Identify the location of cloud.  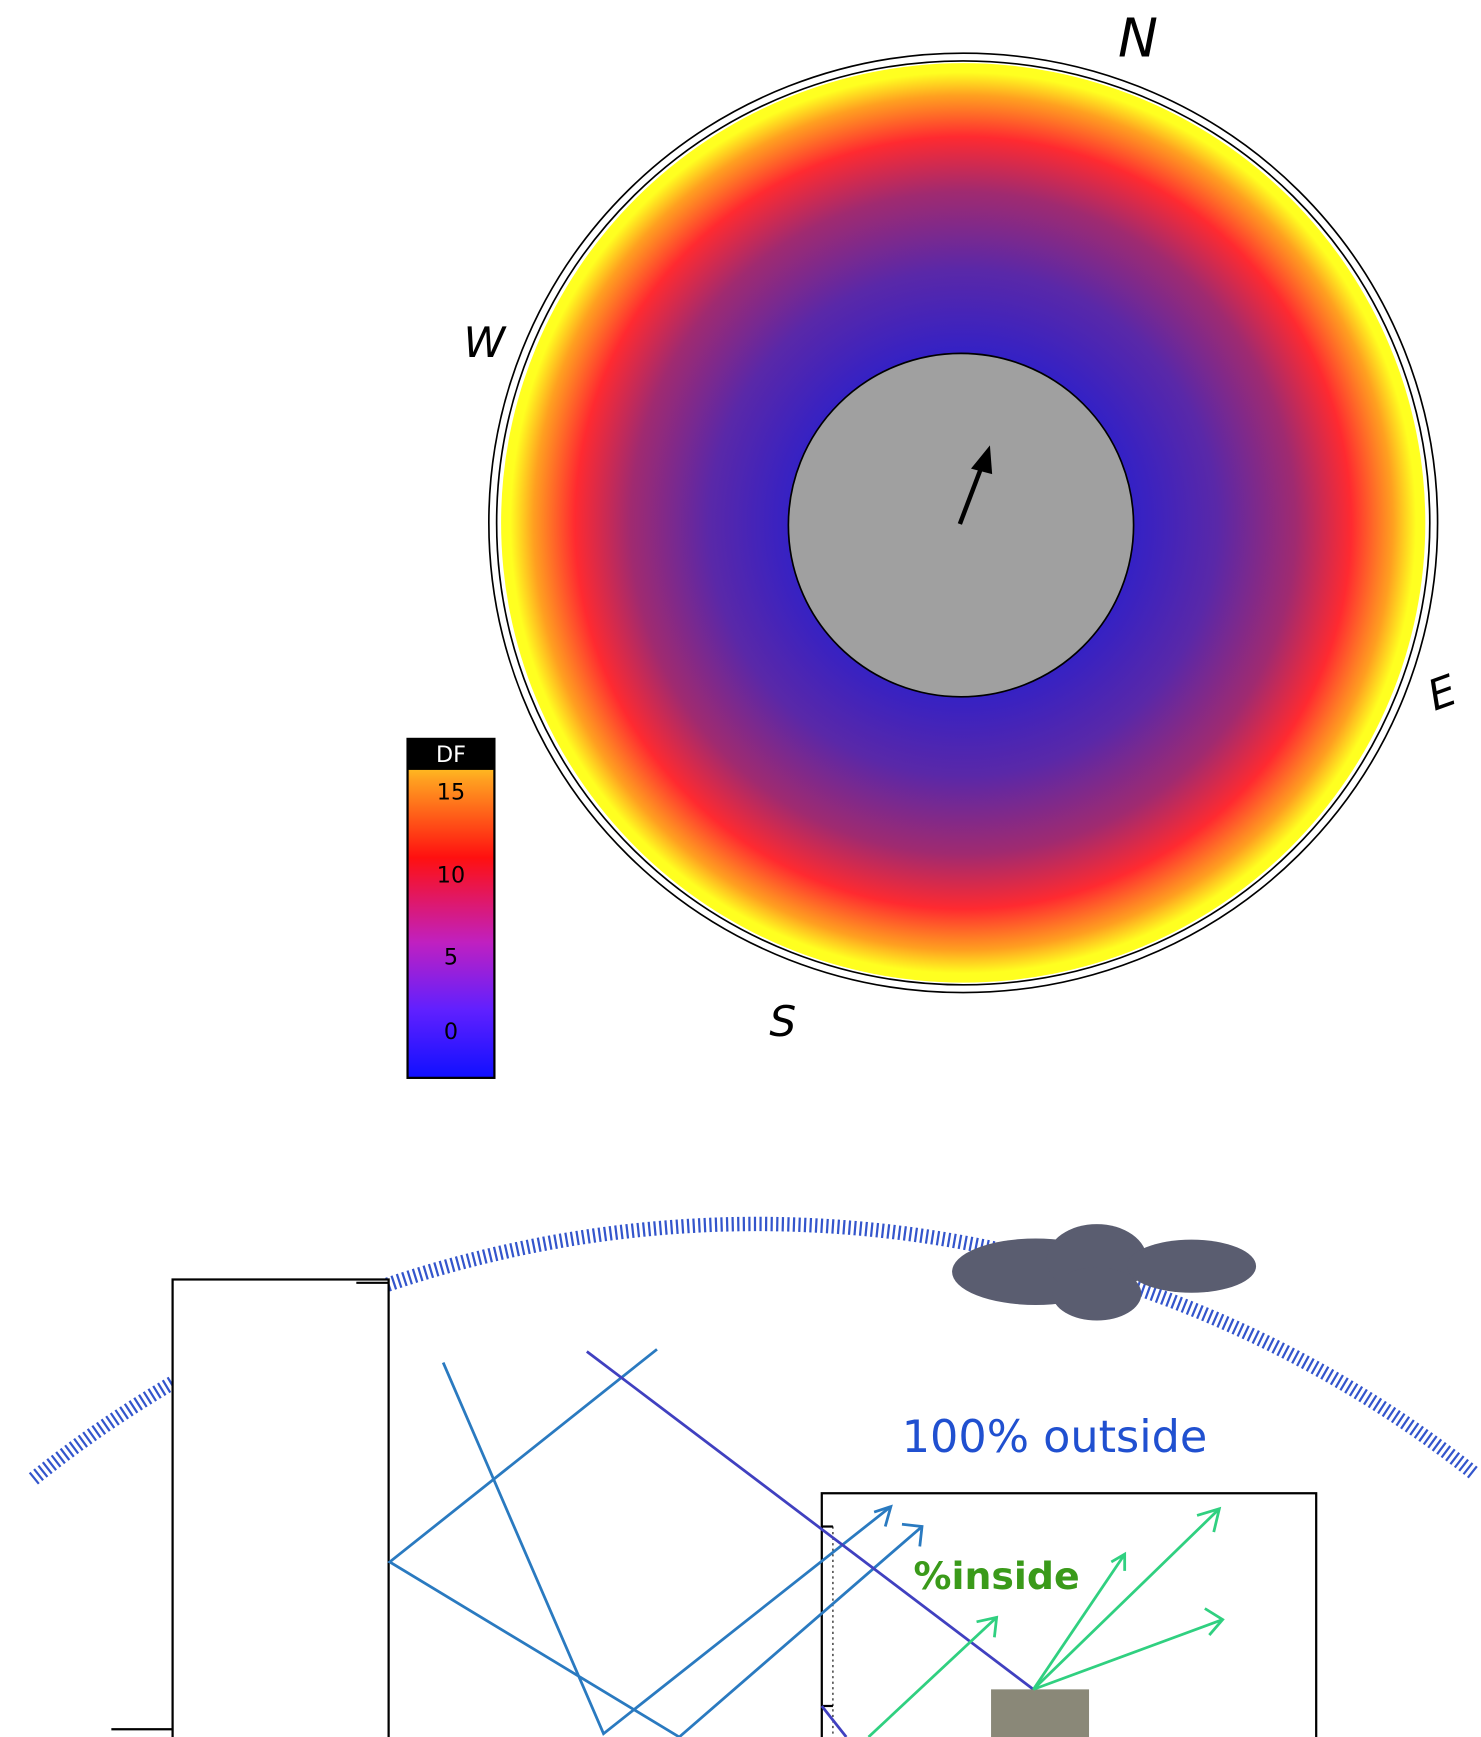
(1104, 1272).